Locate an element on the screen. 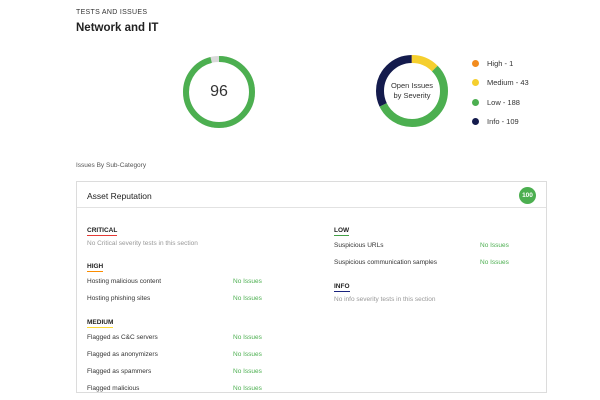 This screenshot has height=400, width=600. legend-label: High - 1 is located at coordinates (500, 64).